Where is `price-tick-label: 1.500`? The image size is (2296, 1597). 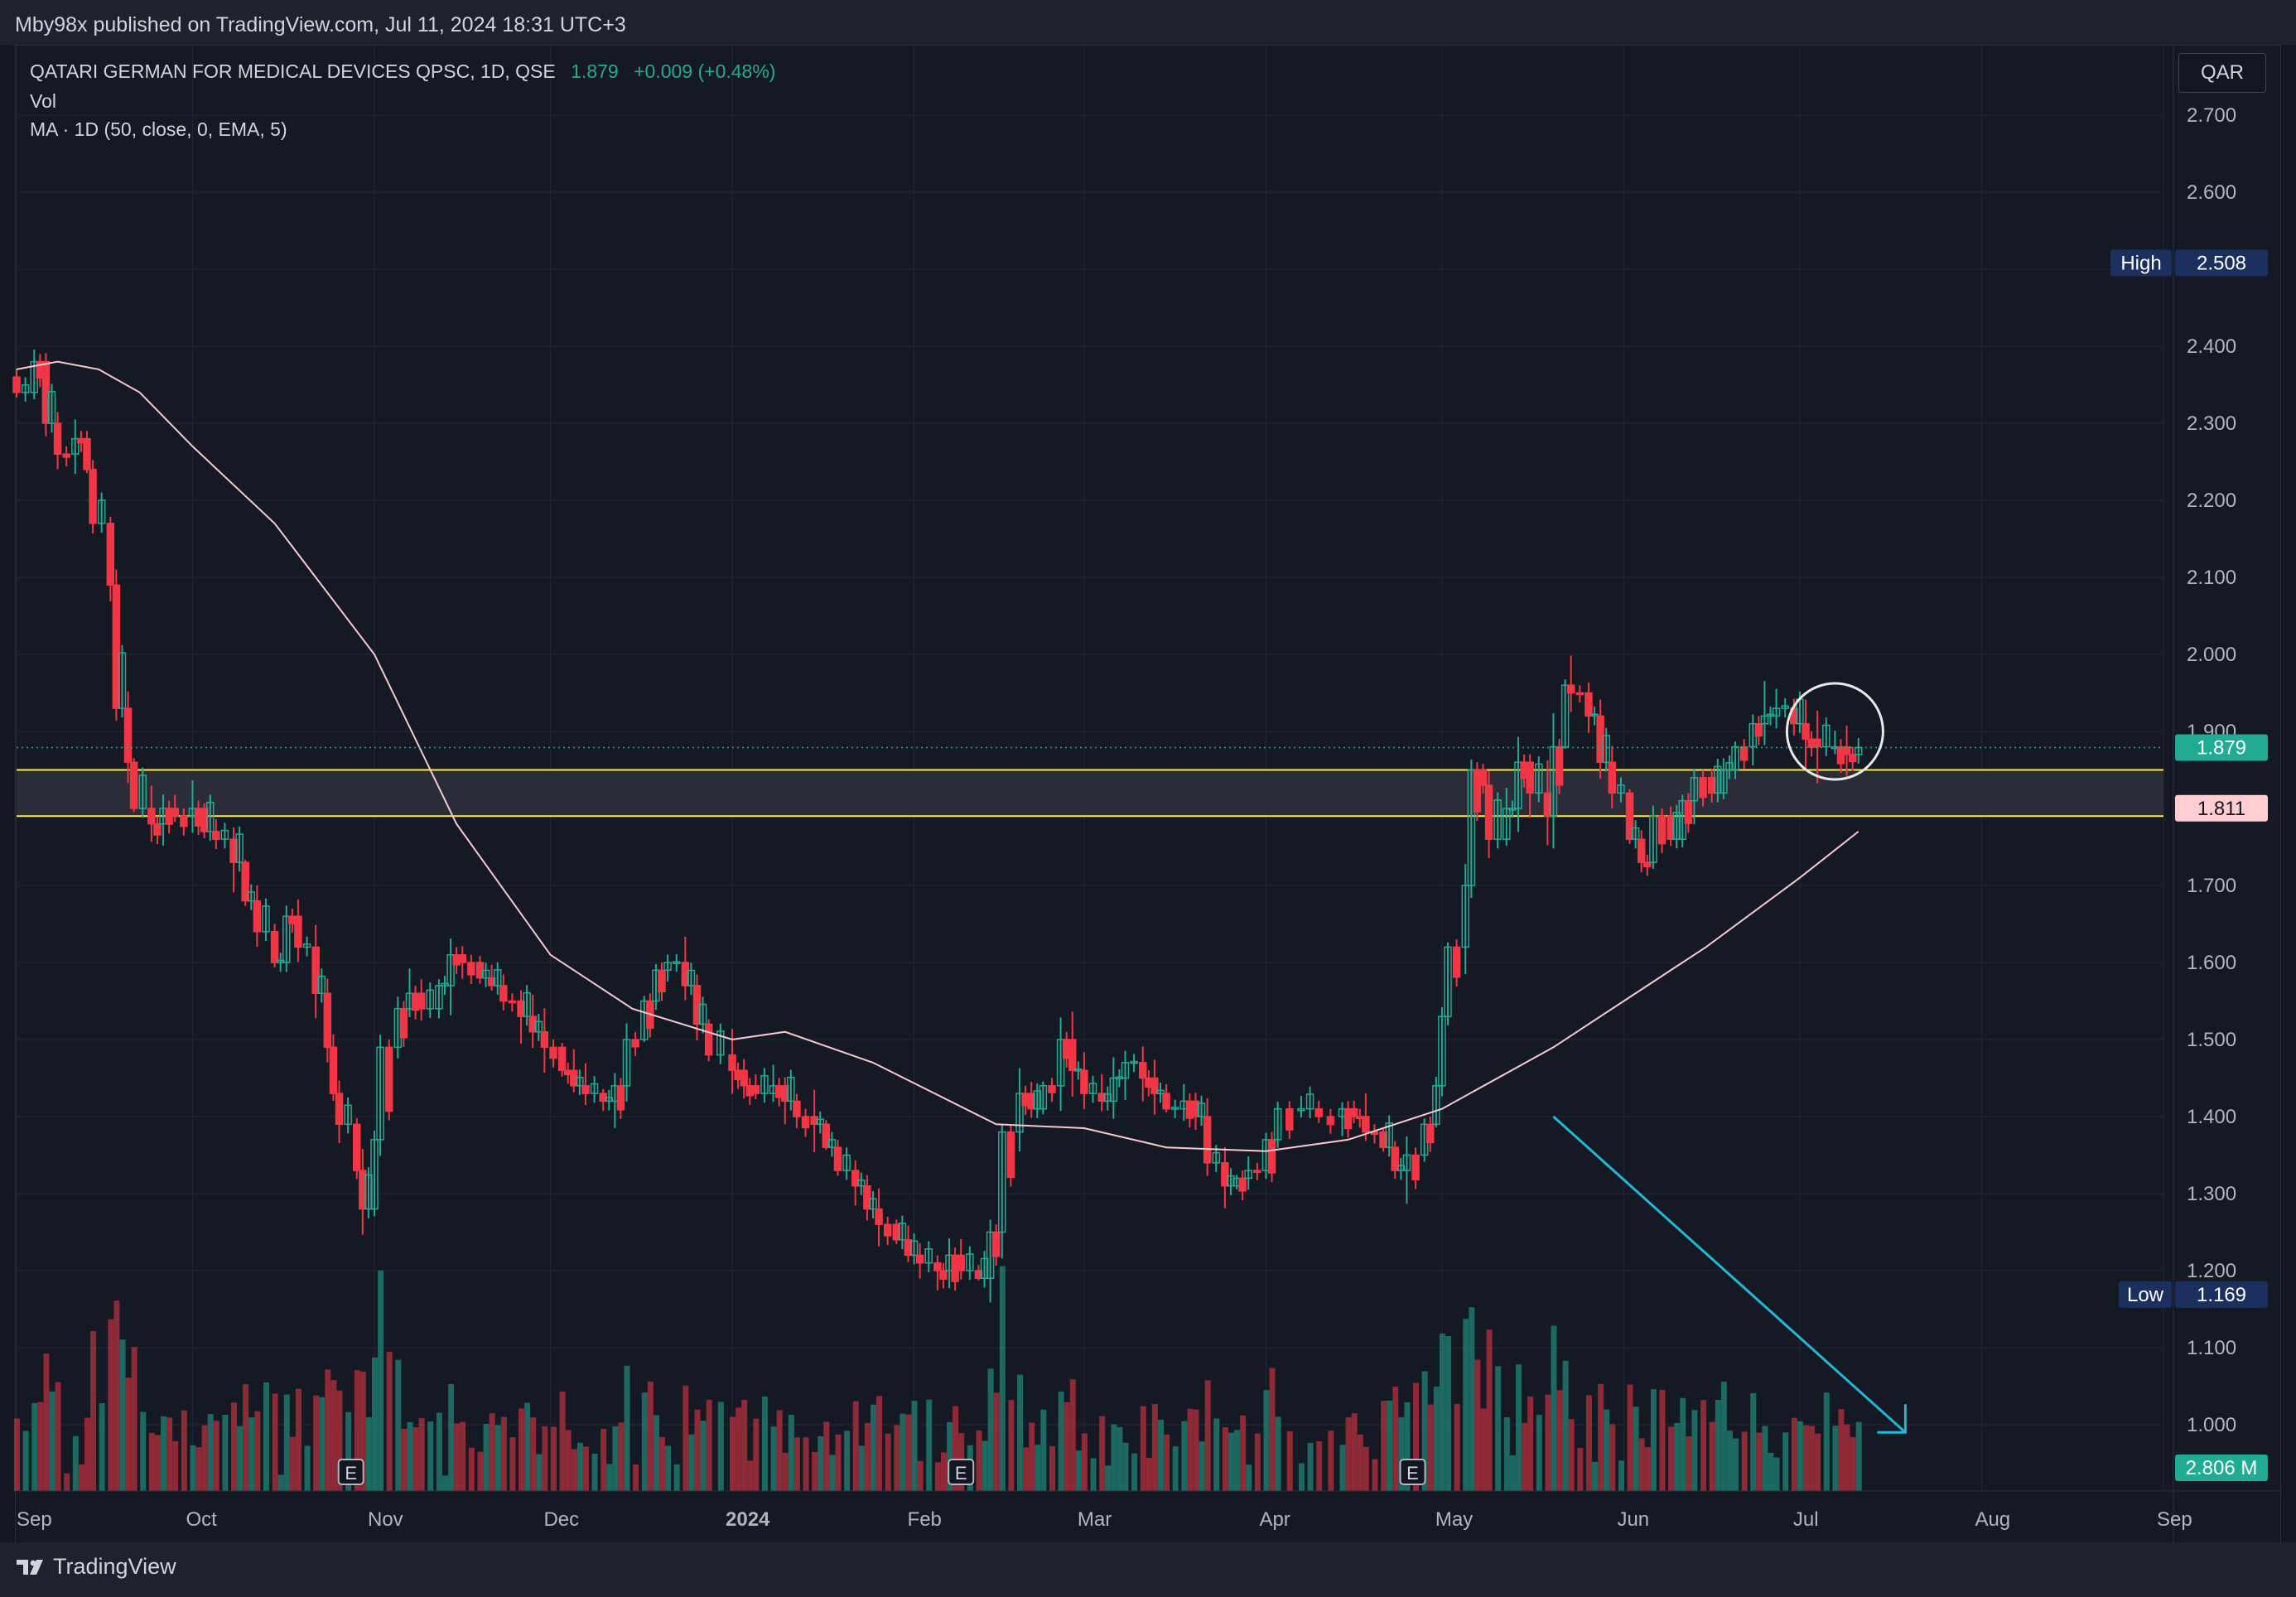
price-tick-label: 1.500 is located at coordinates (2211, 1040).